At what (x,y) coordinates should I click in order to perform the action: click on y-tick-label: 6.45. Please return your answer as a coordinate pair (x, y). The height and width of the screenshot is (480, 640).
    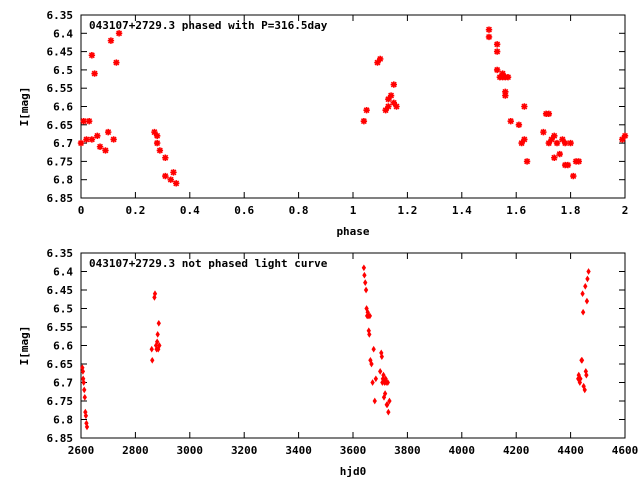
    Looking at the image, I should click on (60, 52).